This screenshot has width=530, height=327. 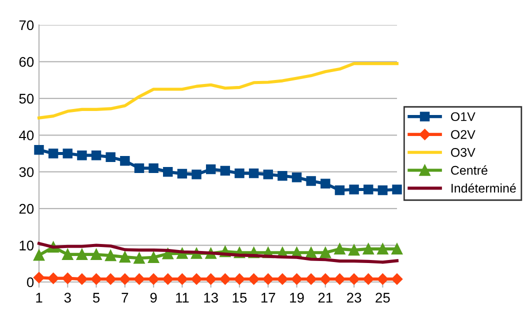 I want to click on x-tick-label: 25, so click(x=383, y=297).